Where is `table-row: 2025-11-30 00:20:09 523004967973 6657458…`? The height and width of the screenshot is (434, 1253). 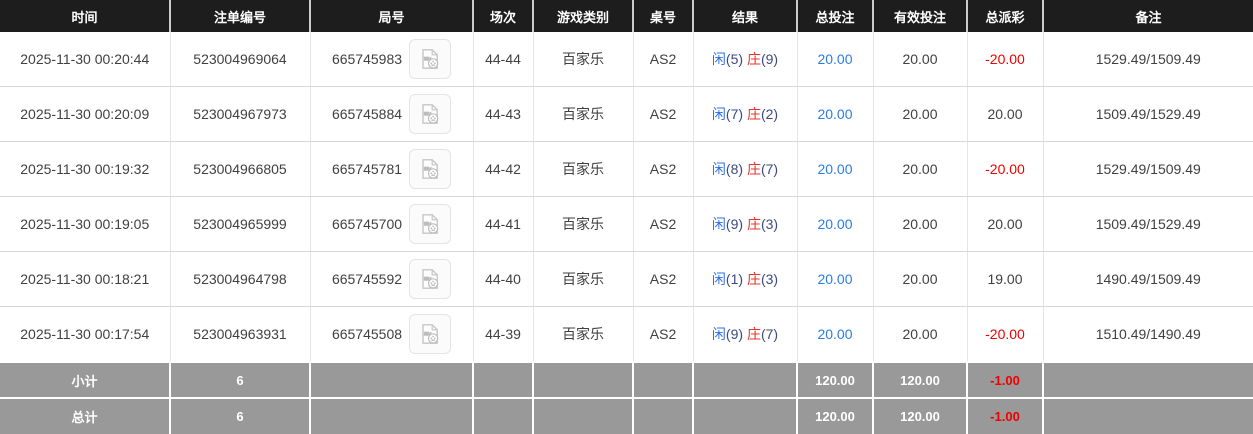
table-row: 2025-11-30 00:20:09 523004967973 6657458… is located at coordinates (626, 114).